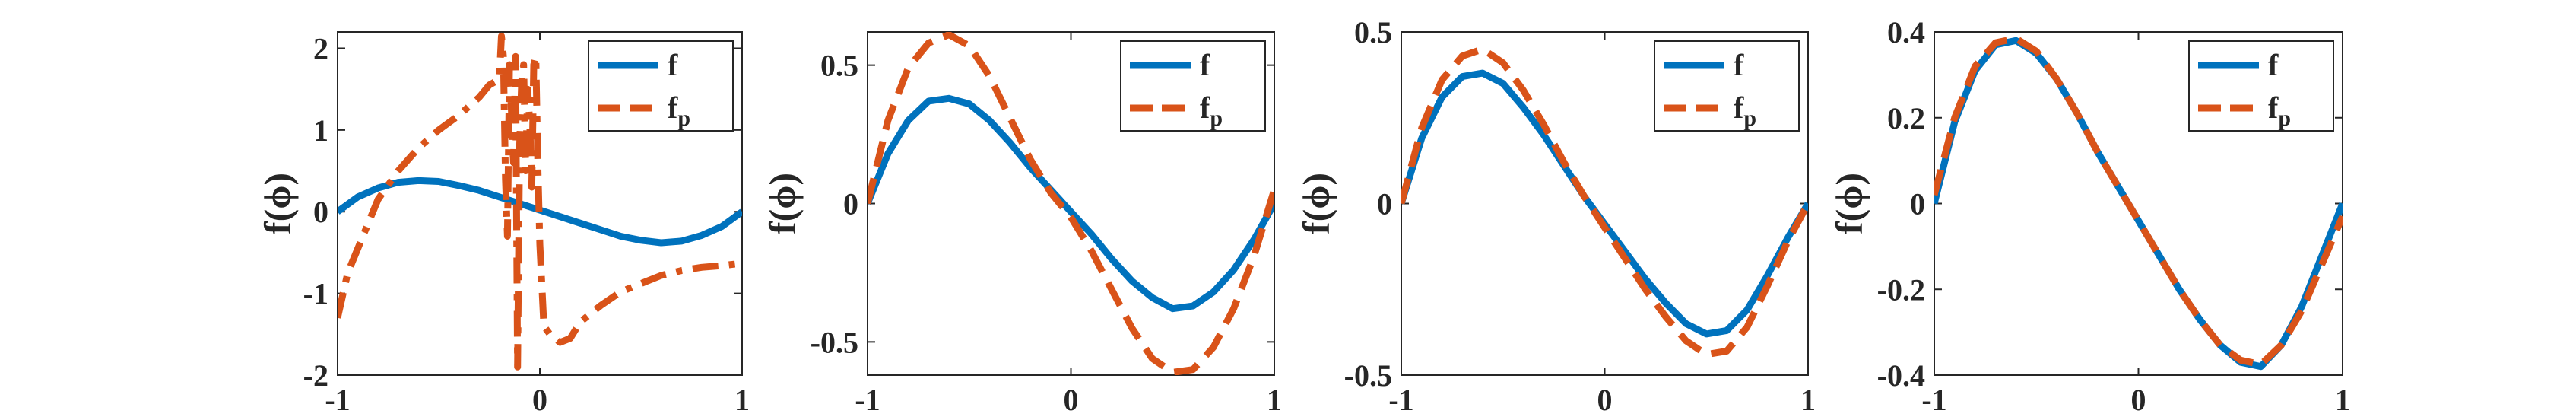 The height and width of the screenshot is (420, 2576). Describe the element at coordinates (1901, 289) in the screenshot. I see `y-tick-label: -0.2` at that location.